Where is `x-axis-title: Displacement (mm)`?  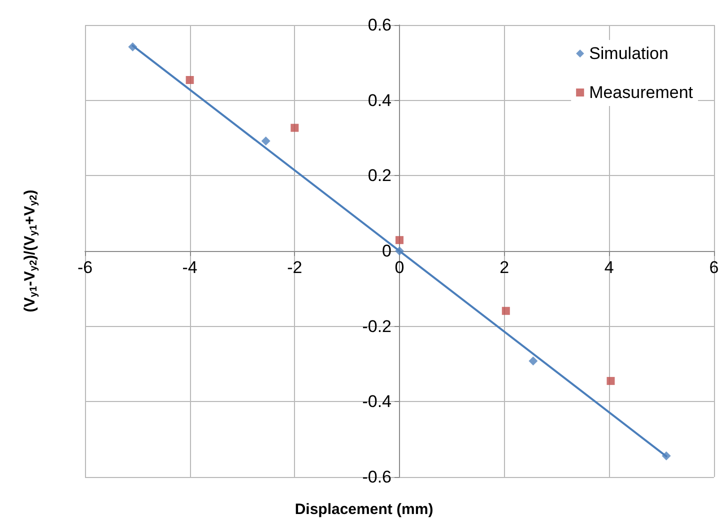 x-axis-title: Displacement (mm) is located at coordinates (364, 509).